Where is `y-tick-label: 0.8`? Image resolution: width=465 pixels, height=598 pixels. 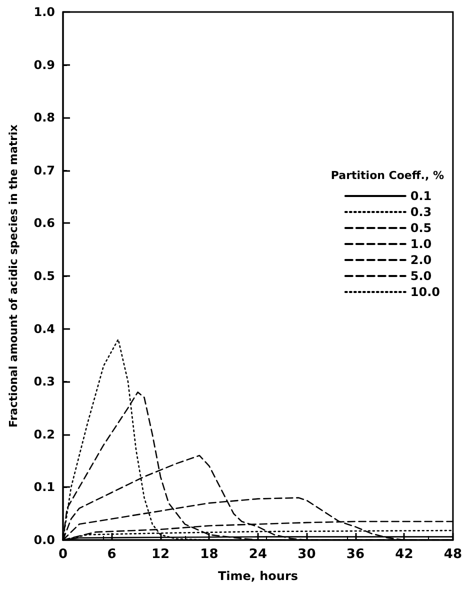 y-tick-label: 0.8 is located at coordinates (44, 117).